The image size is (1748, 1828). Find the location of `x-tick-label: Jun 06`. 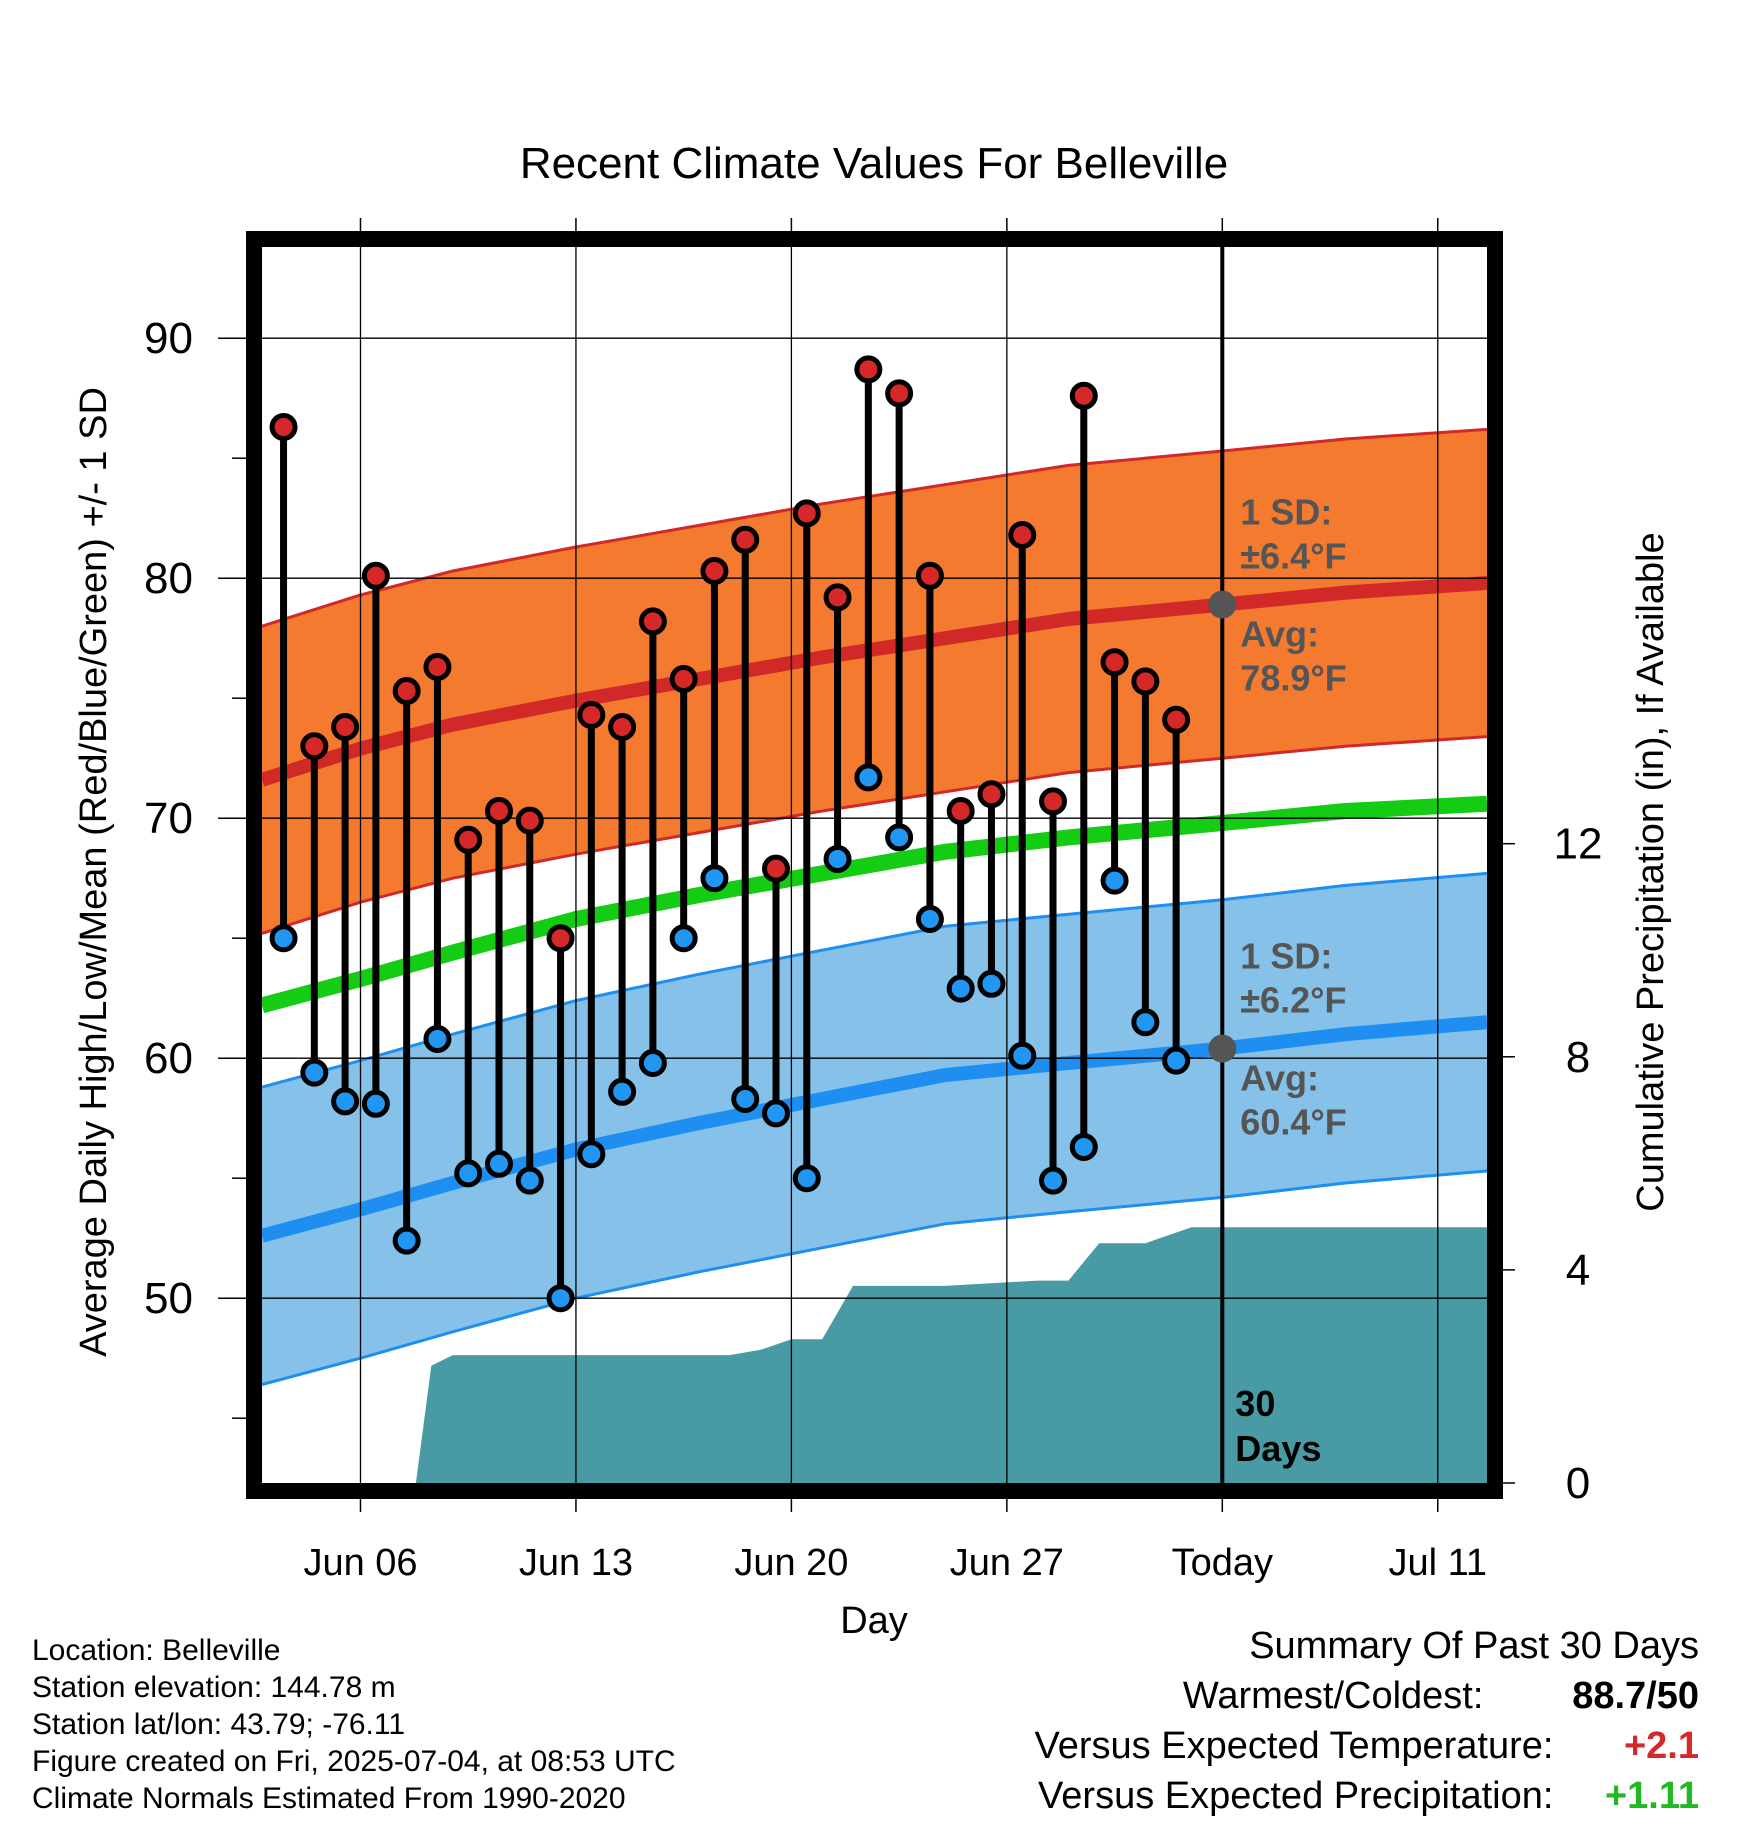

x-tick-label: Jun 06 is located at coordinates (360, 1563).